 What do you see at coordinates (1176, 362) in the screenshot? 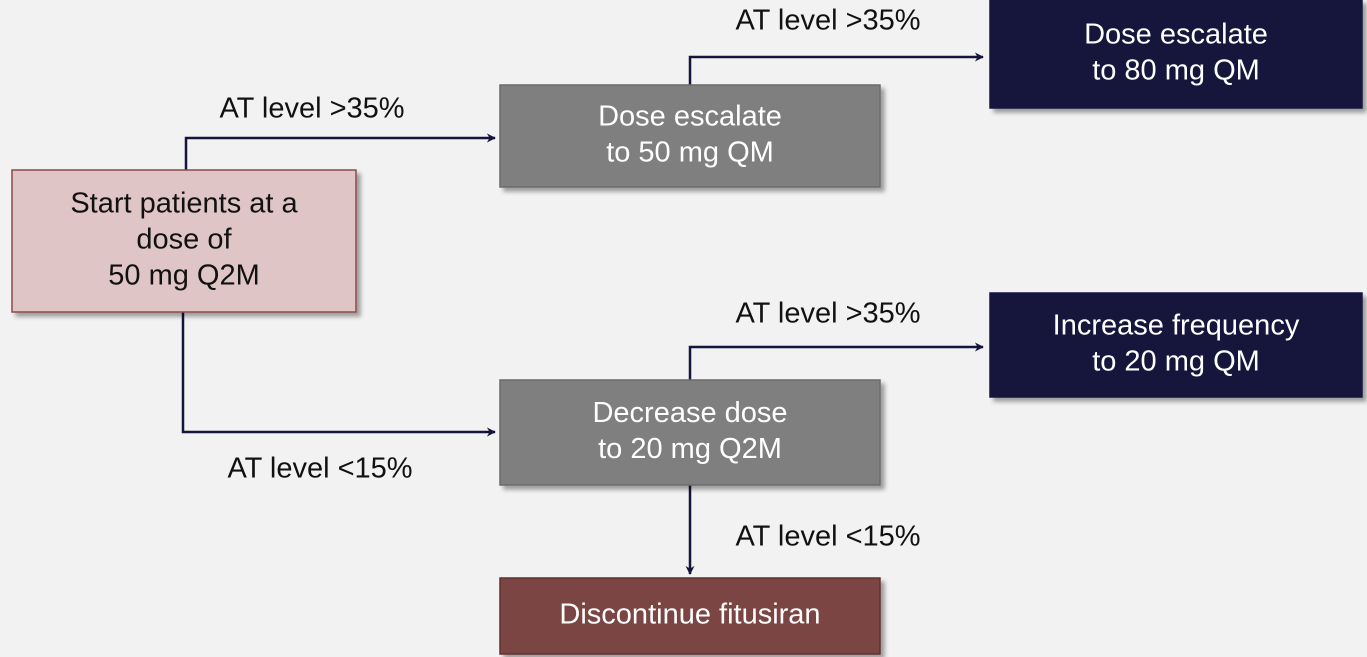
I see `node-text: to 20 mg QM` at bounding box center [1176, 362].